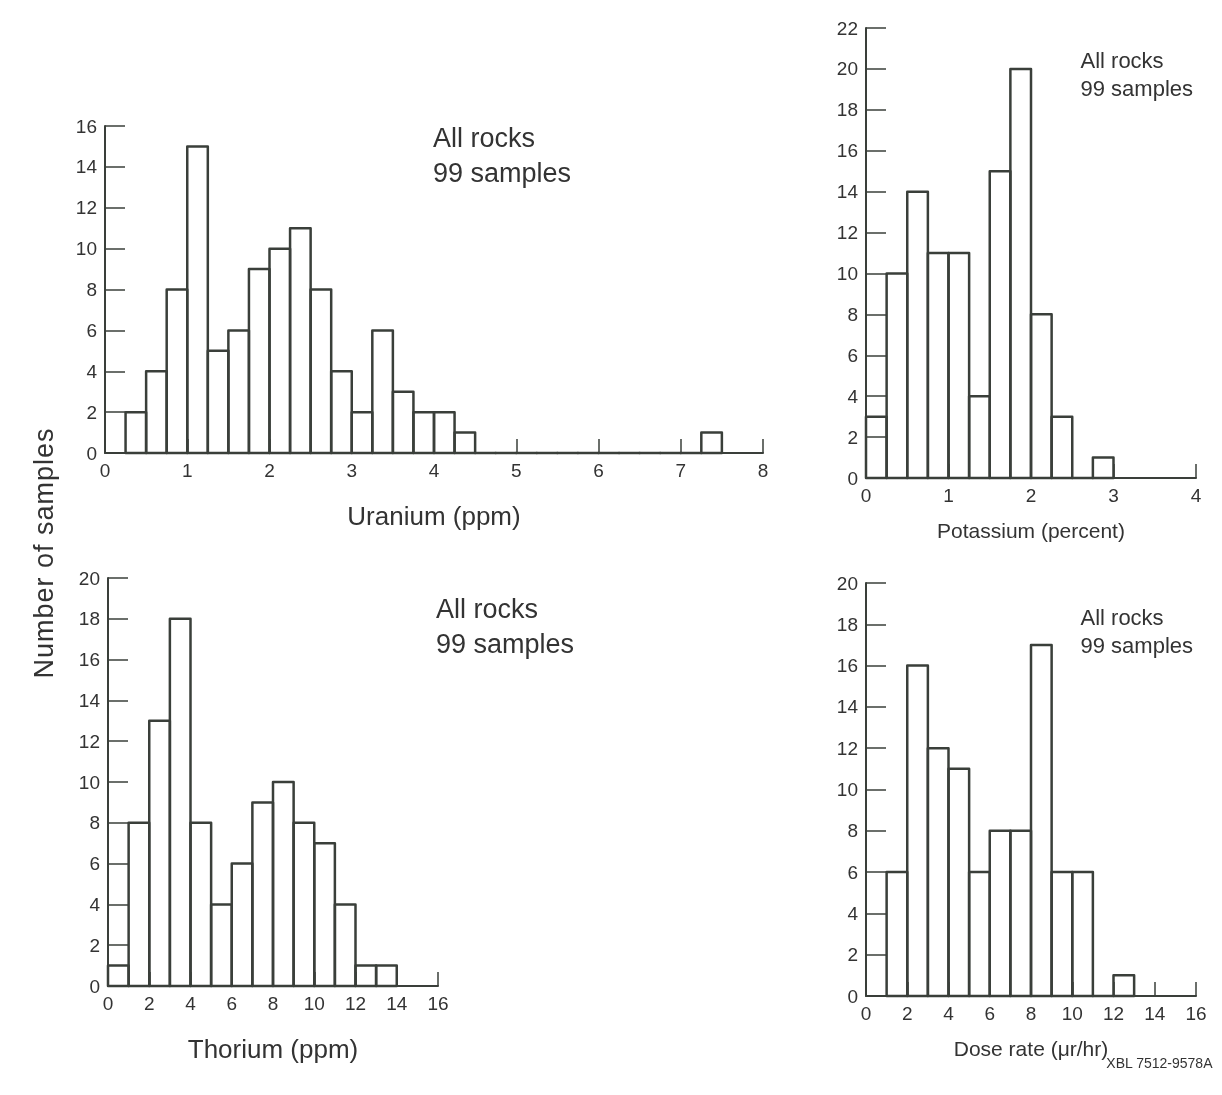 This screenshot has height=1095, width=1222. I want to click on x-axis-title: Potassium (percent), so click(1031, 530).